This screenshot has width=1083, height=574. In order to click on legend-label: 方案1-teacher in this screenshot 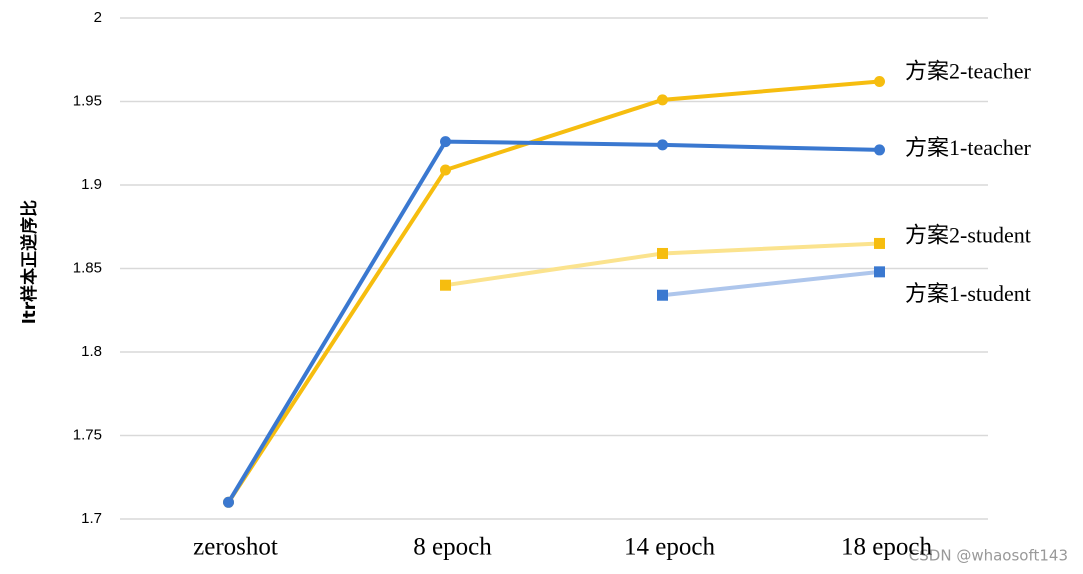, I will do `click(968, 147)`.